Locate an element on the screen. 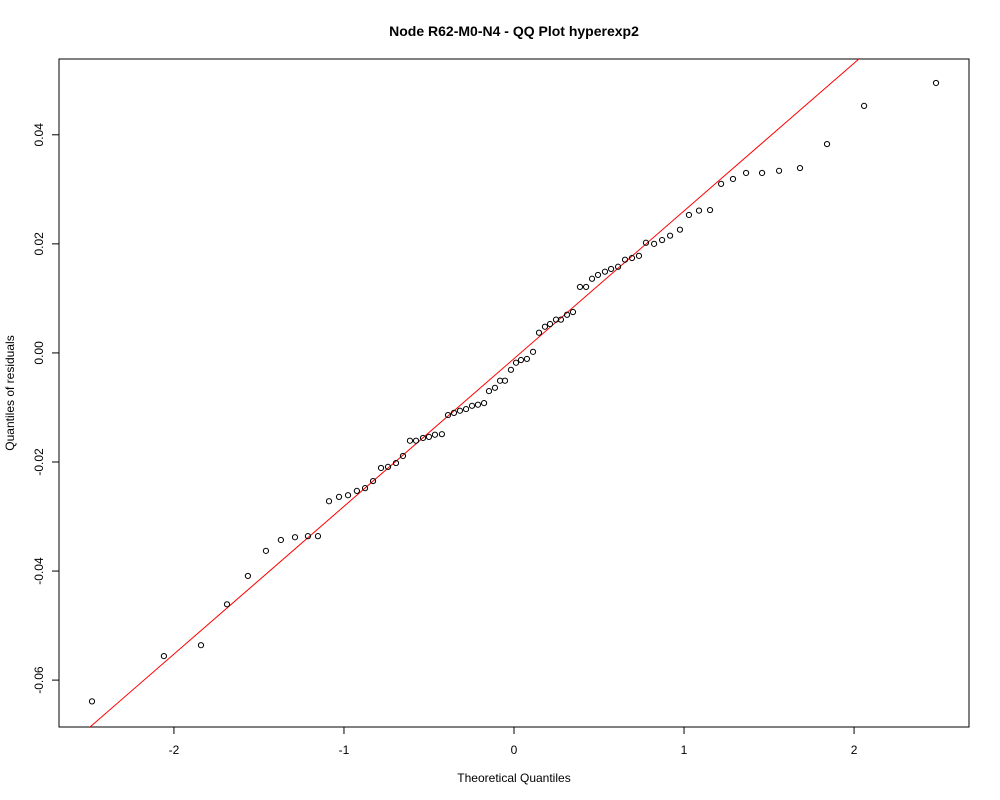  x-tick-label: -2 is located at coordinates (174, 750).